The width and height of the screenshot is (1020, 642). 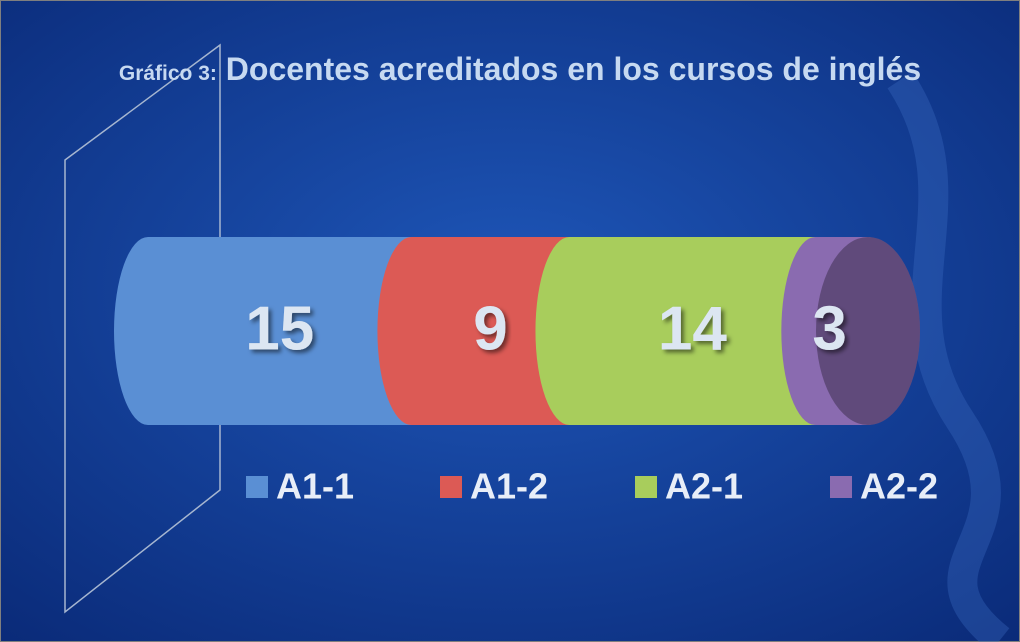 I want to click on value-label: 9, so click(x=490, y=328).